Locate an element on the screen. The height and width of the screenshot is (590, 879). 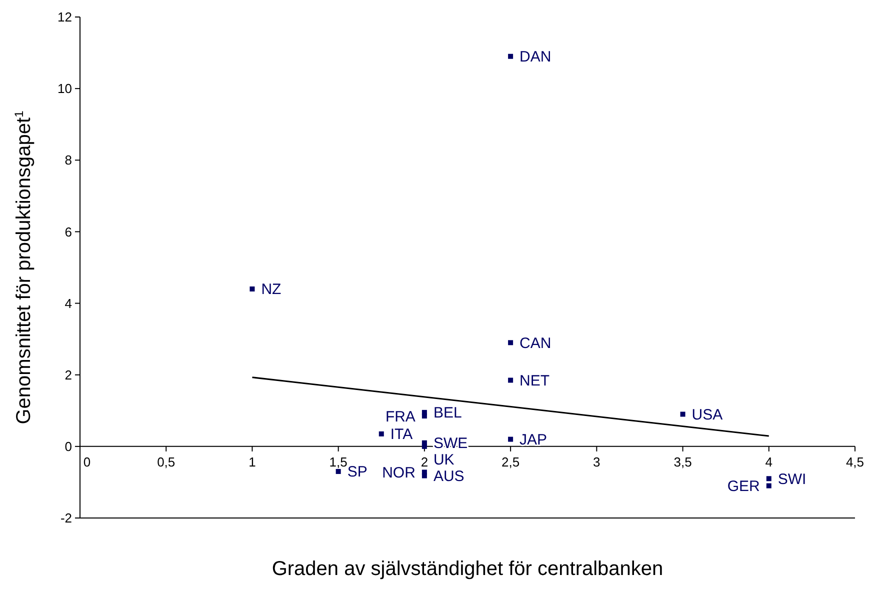
series-label: DAN is located at coordinates (536, 57).